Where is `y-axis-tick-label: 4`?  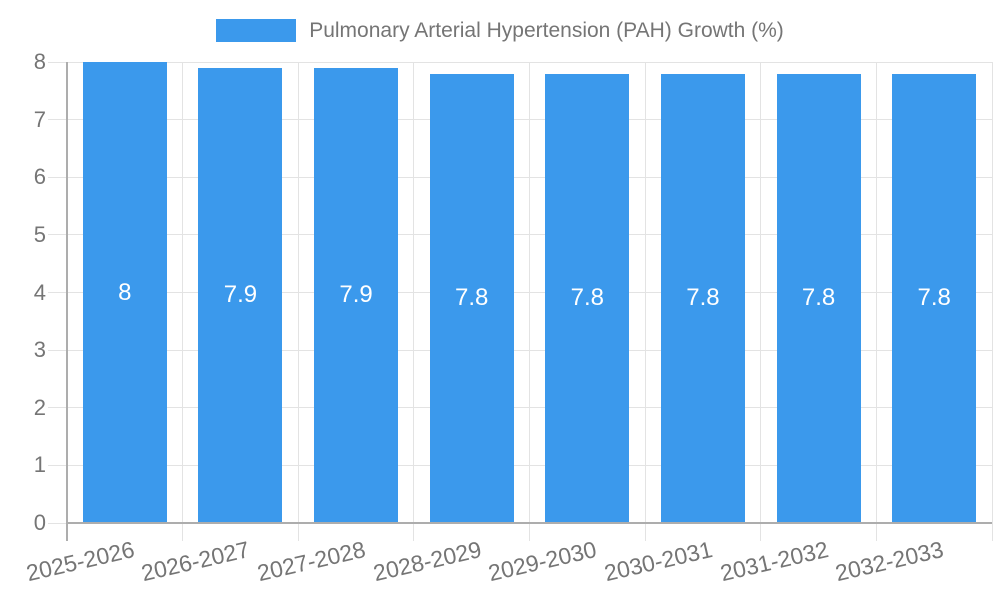
y-axis-tick-label: 4 is located at coordinates (39, 292).